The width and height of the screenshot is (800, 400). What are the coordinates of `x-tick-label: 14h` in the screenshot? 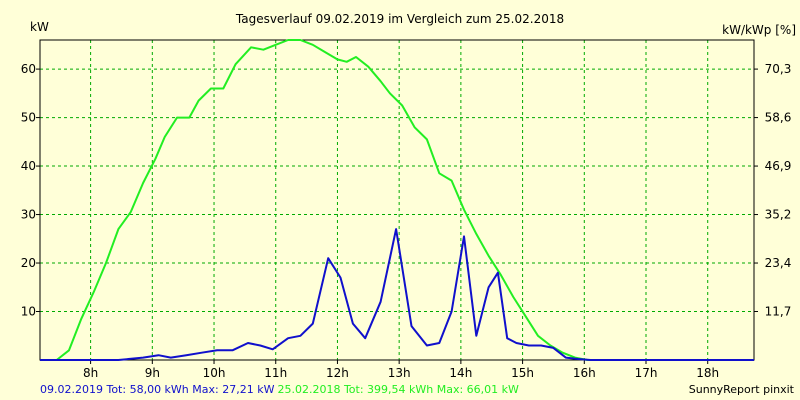 It's located at (460, 373).